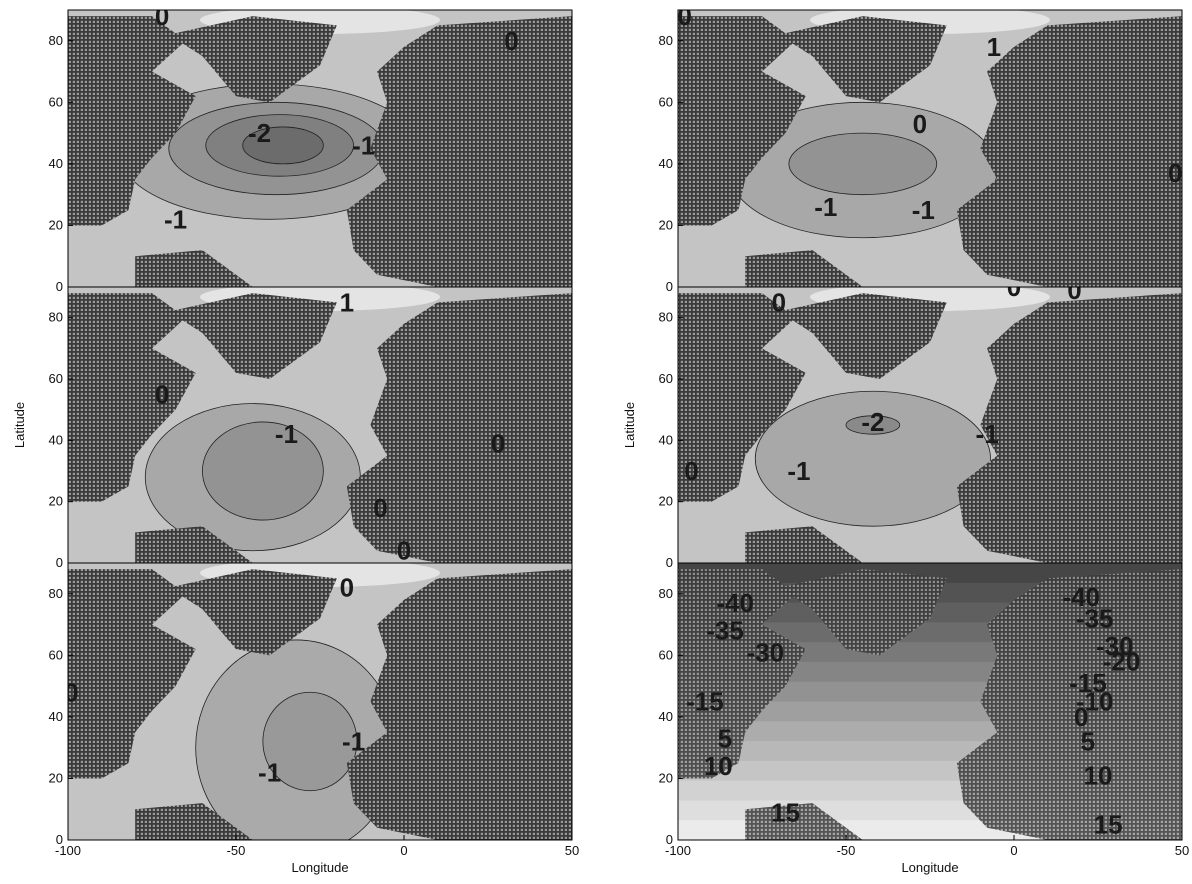 This screenshot has height=884, width=1192. I want to click on contour-label: -20, so click(1122, 661).